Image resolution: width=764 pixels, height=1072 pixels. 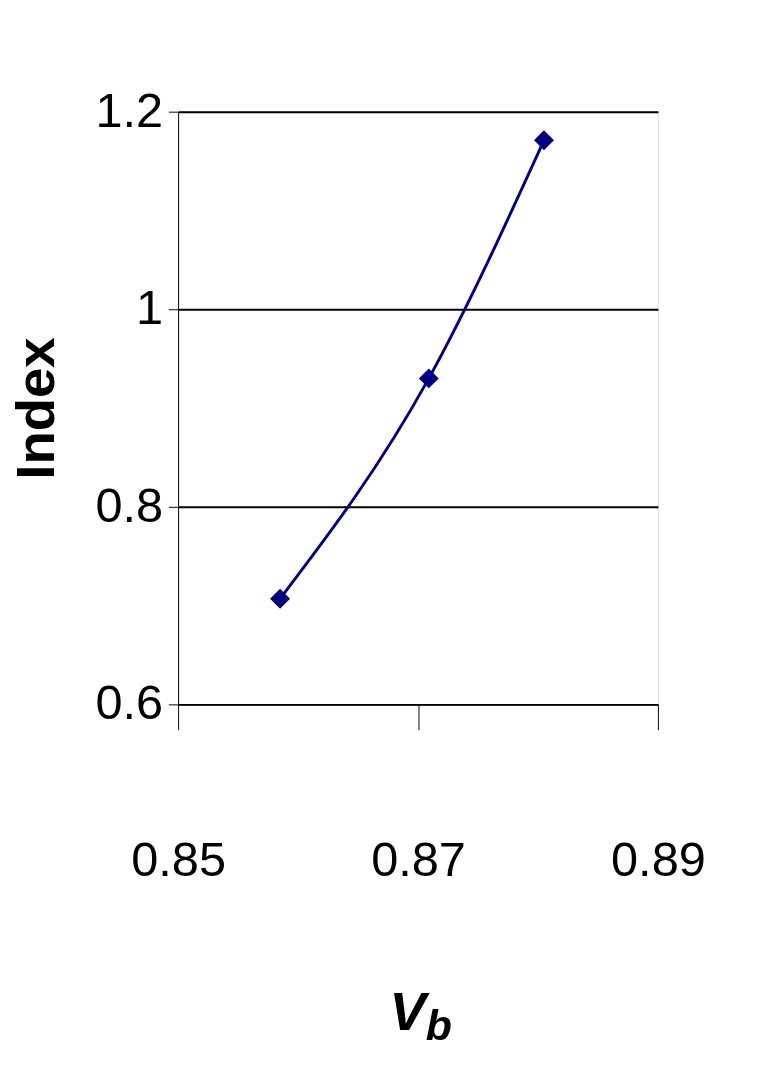 What do you see at coordinates (418, 859) in the screenshot?
I see `x-tick-label: 0.87` at bounding box center [418, 859].